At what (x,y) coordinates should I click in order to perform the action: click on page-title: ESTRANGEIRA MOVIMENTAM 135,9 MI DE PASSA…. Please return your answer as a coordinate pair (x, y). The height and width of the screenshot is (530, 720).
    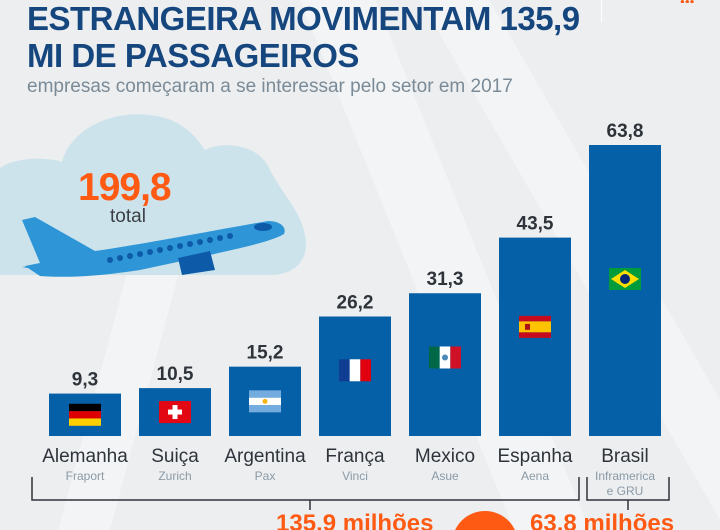
    Looking at the image, I should click on (303, 37).